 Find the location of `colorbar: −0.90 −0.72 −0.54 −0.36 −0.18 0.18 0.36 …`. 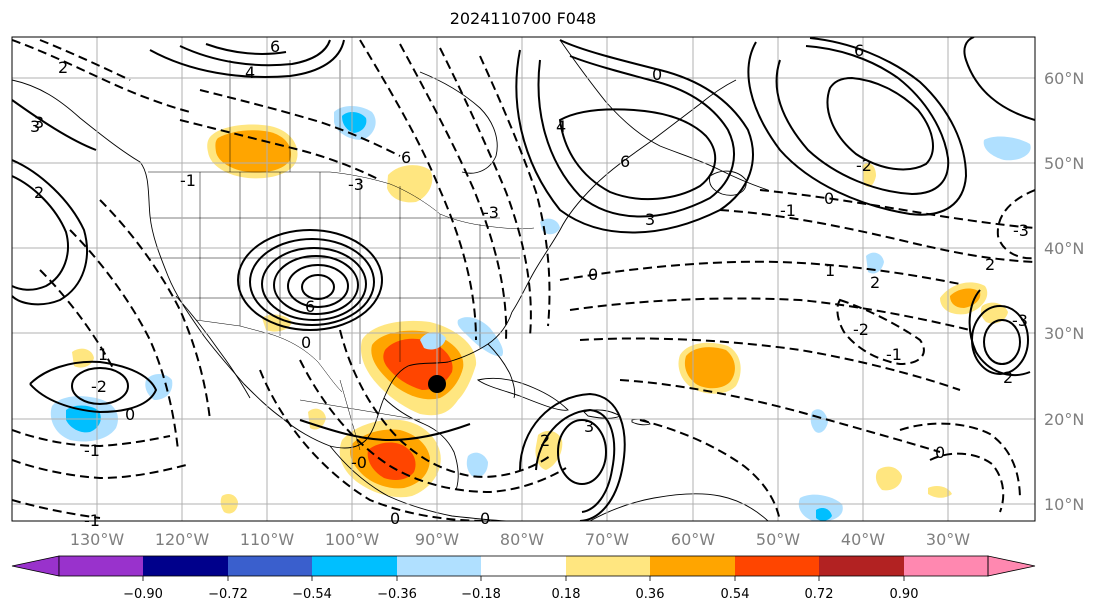

colorbar: −0.90 −0.72 −0.54 −0.36 −0.18 0.18 0.36 … is located at coordinates (523, 578).